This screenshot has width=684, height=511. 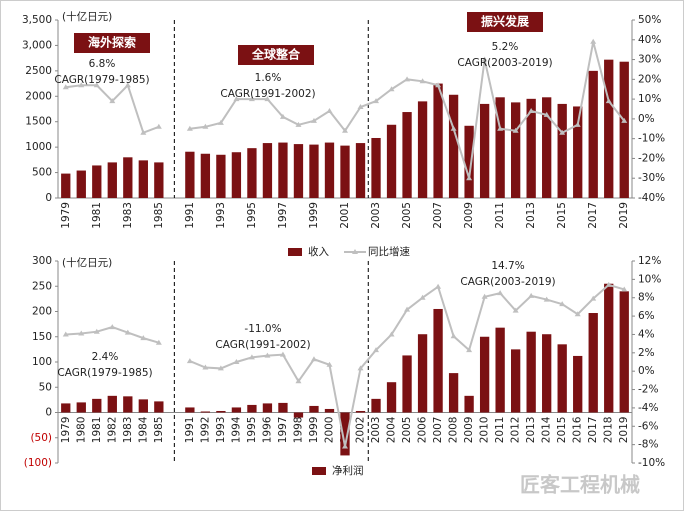 What do you see at coordinates (268, 78) in the screenshot?
I see `cagr-rate: 1.6%` at bounding box center [268, 78].